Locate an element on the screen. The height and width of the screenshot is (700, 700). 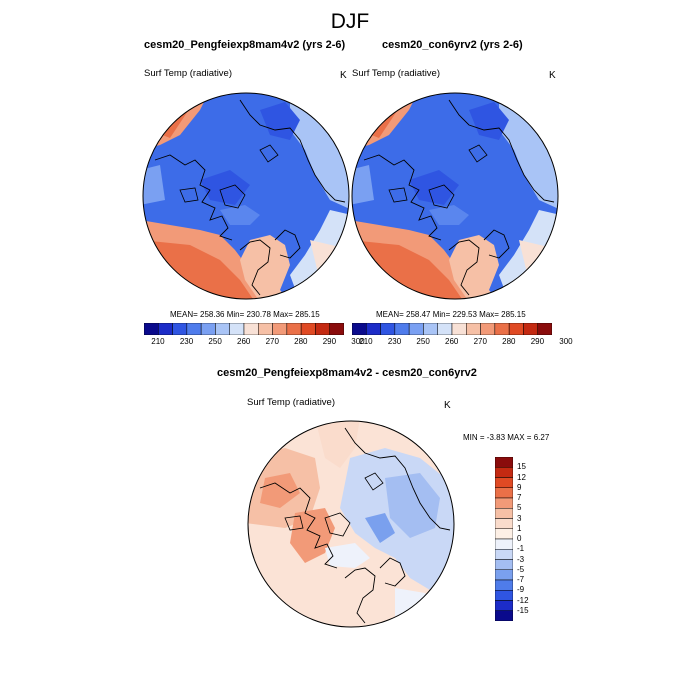
panel1-colorbar is located at coordinates (244, 329).